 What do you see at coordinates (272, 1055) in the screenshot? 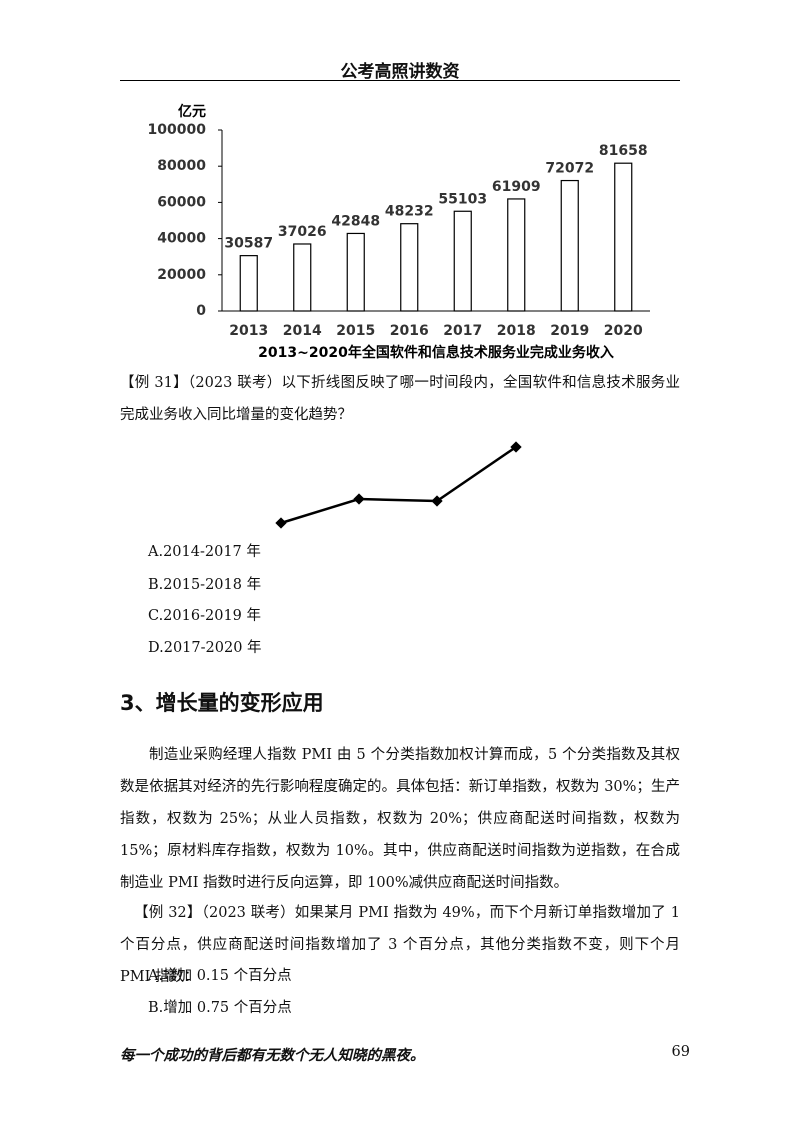
I see `footer-motto: 每一个成功的背后都有无数个无人知晓的黑夜。` at bounding box center [272, 1055].